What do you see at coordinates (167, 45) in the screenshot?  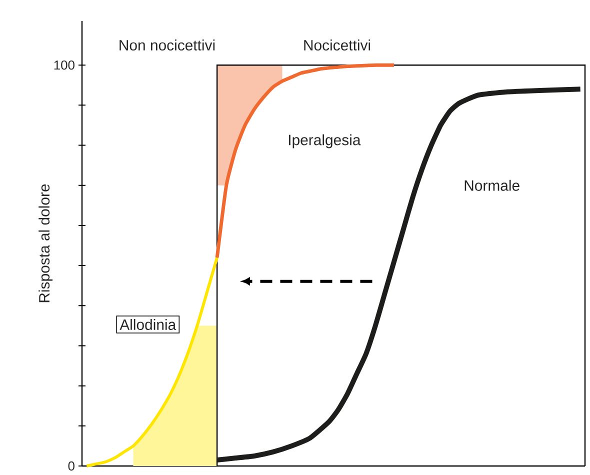 I see `annotation: Non nocicettivi` at bounding box center [167, 45].